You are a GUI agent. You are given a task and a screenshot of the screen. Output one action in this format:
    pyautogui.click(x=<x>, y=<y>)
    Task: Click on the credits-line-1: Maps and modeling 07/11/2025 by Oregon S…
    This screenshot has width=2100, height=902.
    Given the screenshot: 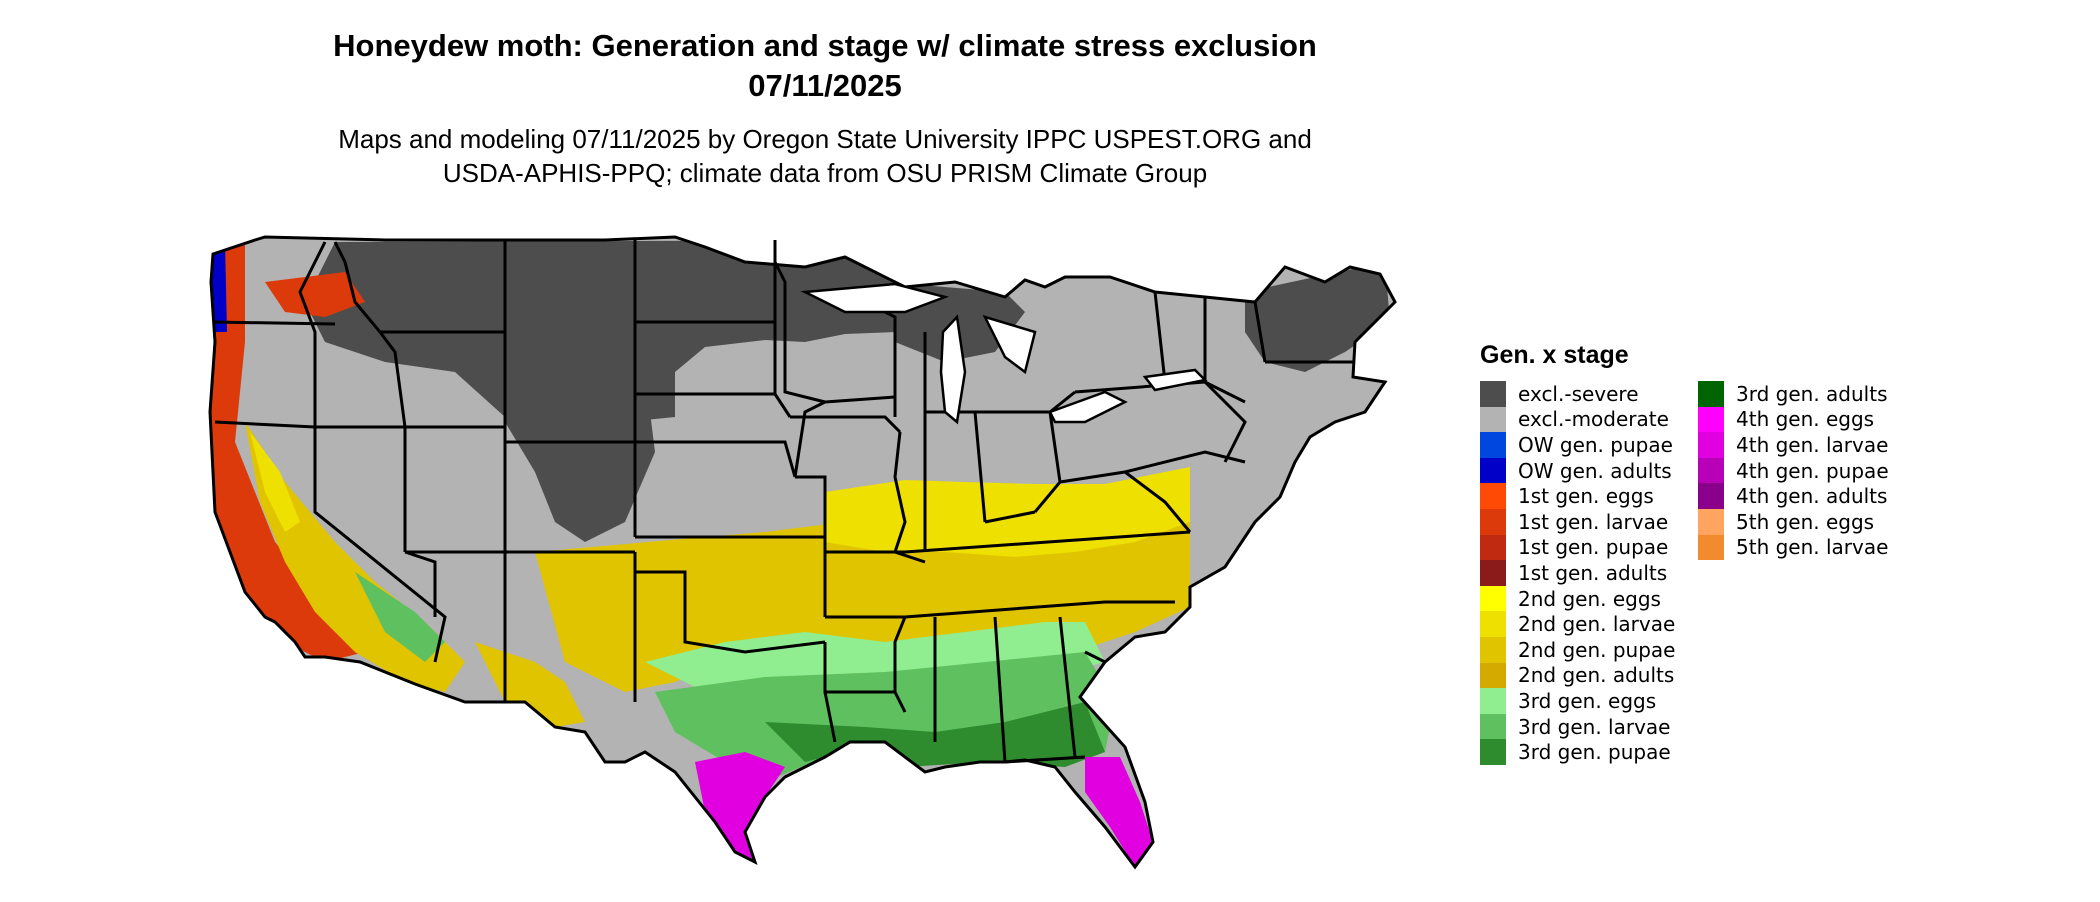 What is the action you would take?
    pyautogui.click(x=825, y=139)
    